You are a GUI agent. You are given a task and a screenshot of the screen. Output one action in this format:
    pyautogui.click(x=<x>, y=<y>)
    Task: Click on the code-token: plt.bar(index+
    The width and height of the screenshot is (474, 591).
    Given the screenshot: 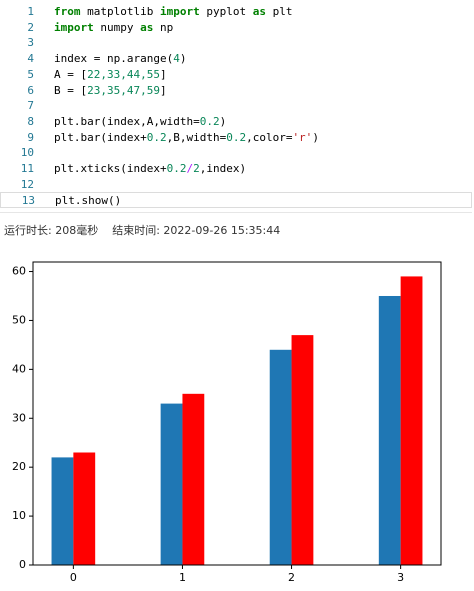 What is the action you would take?
    pyautogui.click(x=100, y=137)
    